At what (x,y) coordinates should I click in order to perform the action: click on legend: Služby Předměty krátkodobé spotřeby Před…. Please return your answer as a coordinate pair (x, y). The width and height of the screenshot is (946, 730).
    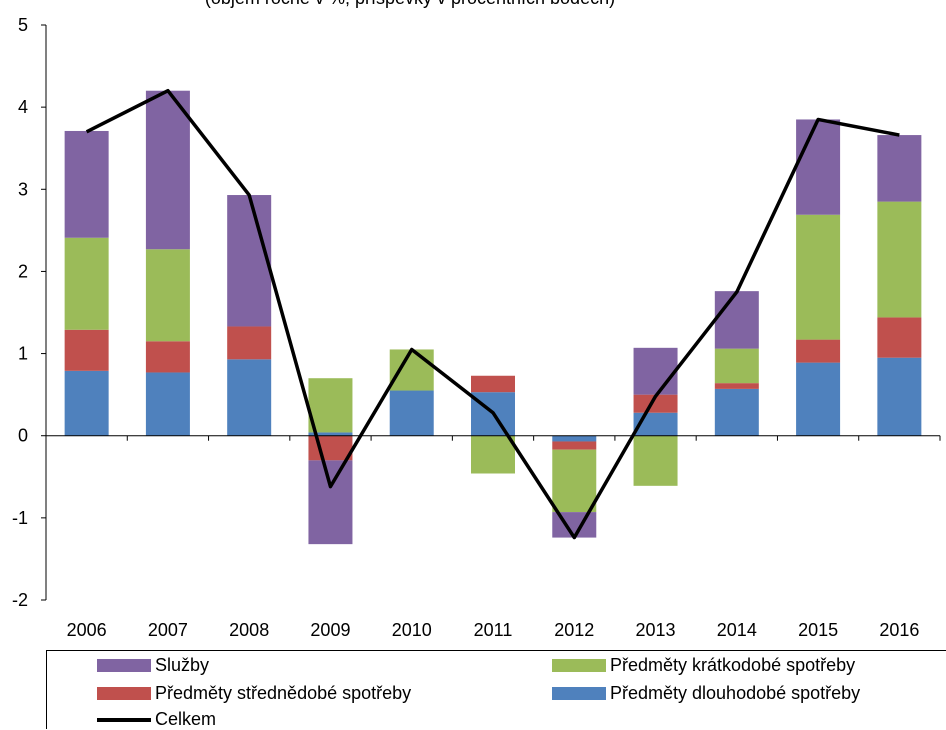
    Looking at the image, I should click on (496, 689).